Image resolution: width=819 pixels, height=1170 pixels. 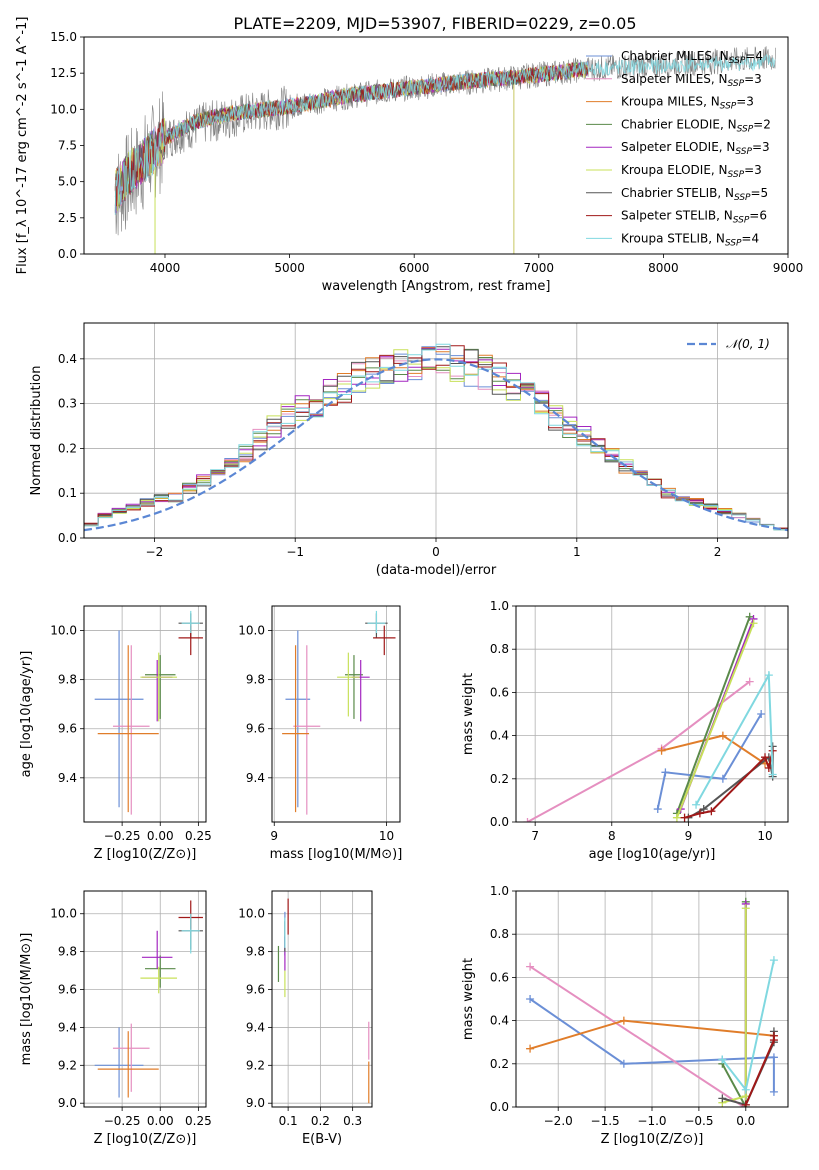 I want to click on y-tick-label: 9.6, so click(x=255, y=729).